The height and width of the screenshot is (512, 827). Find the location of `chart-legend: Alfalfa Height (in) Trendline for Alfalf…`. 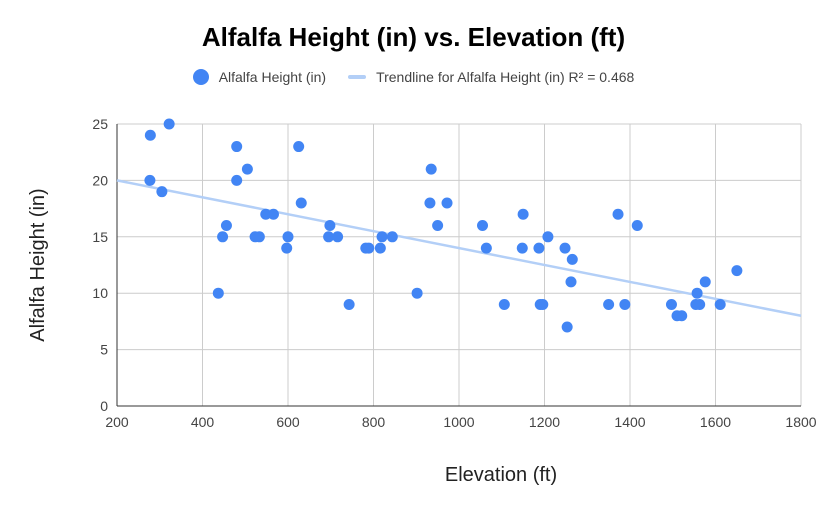

chart-legend: Alfalfa Height (in) Trendline for Alfalf… is located at coordinates (413, 77).